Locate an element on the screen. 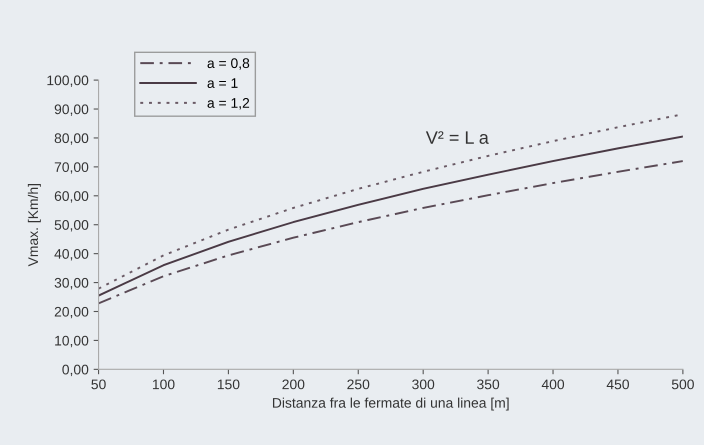  y-tick-label: 10,00 is located at coordinates (71, 342).